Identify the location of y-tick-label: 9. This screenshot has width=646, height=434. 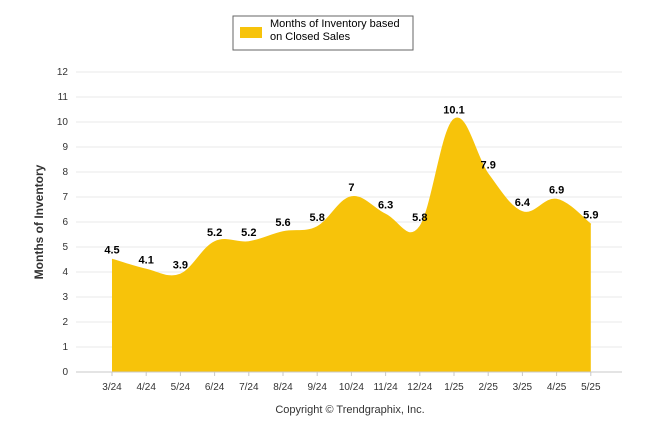
(65, 147).